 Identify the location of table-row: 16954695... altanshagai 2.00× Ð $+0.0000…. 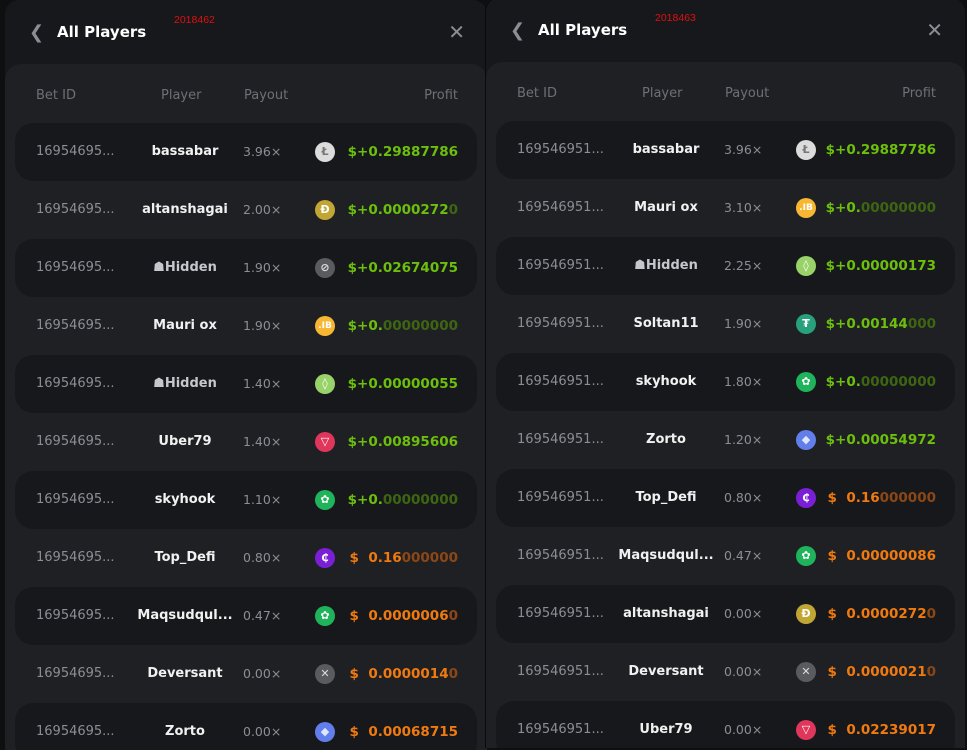
(246, 210).